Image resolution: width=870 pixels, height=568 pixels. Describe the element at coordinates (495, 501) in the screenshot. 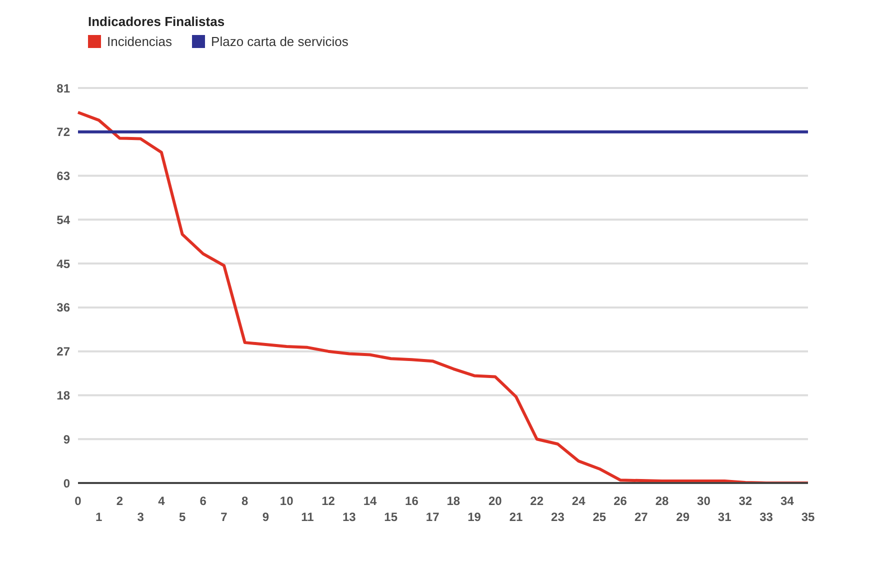

I see `x-tick-label: 20` at that location.